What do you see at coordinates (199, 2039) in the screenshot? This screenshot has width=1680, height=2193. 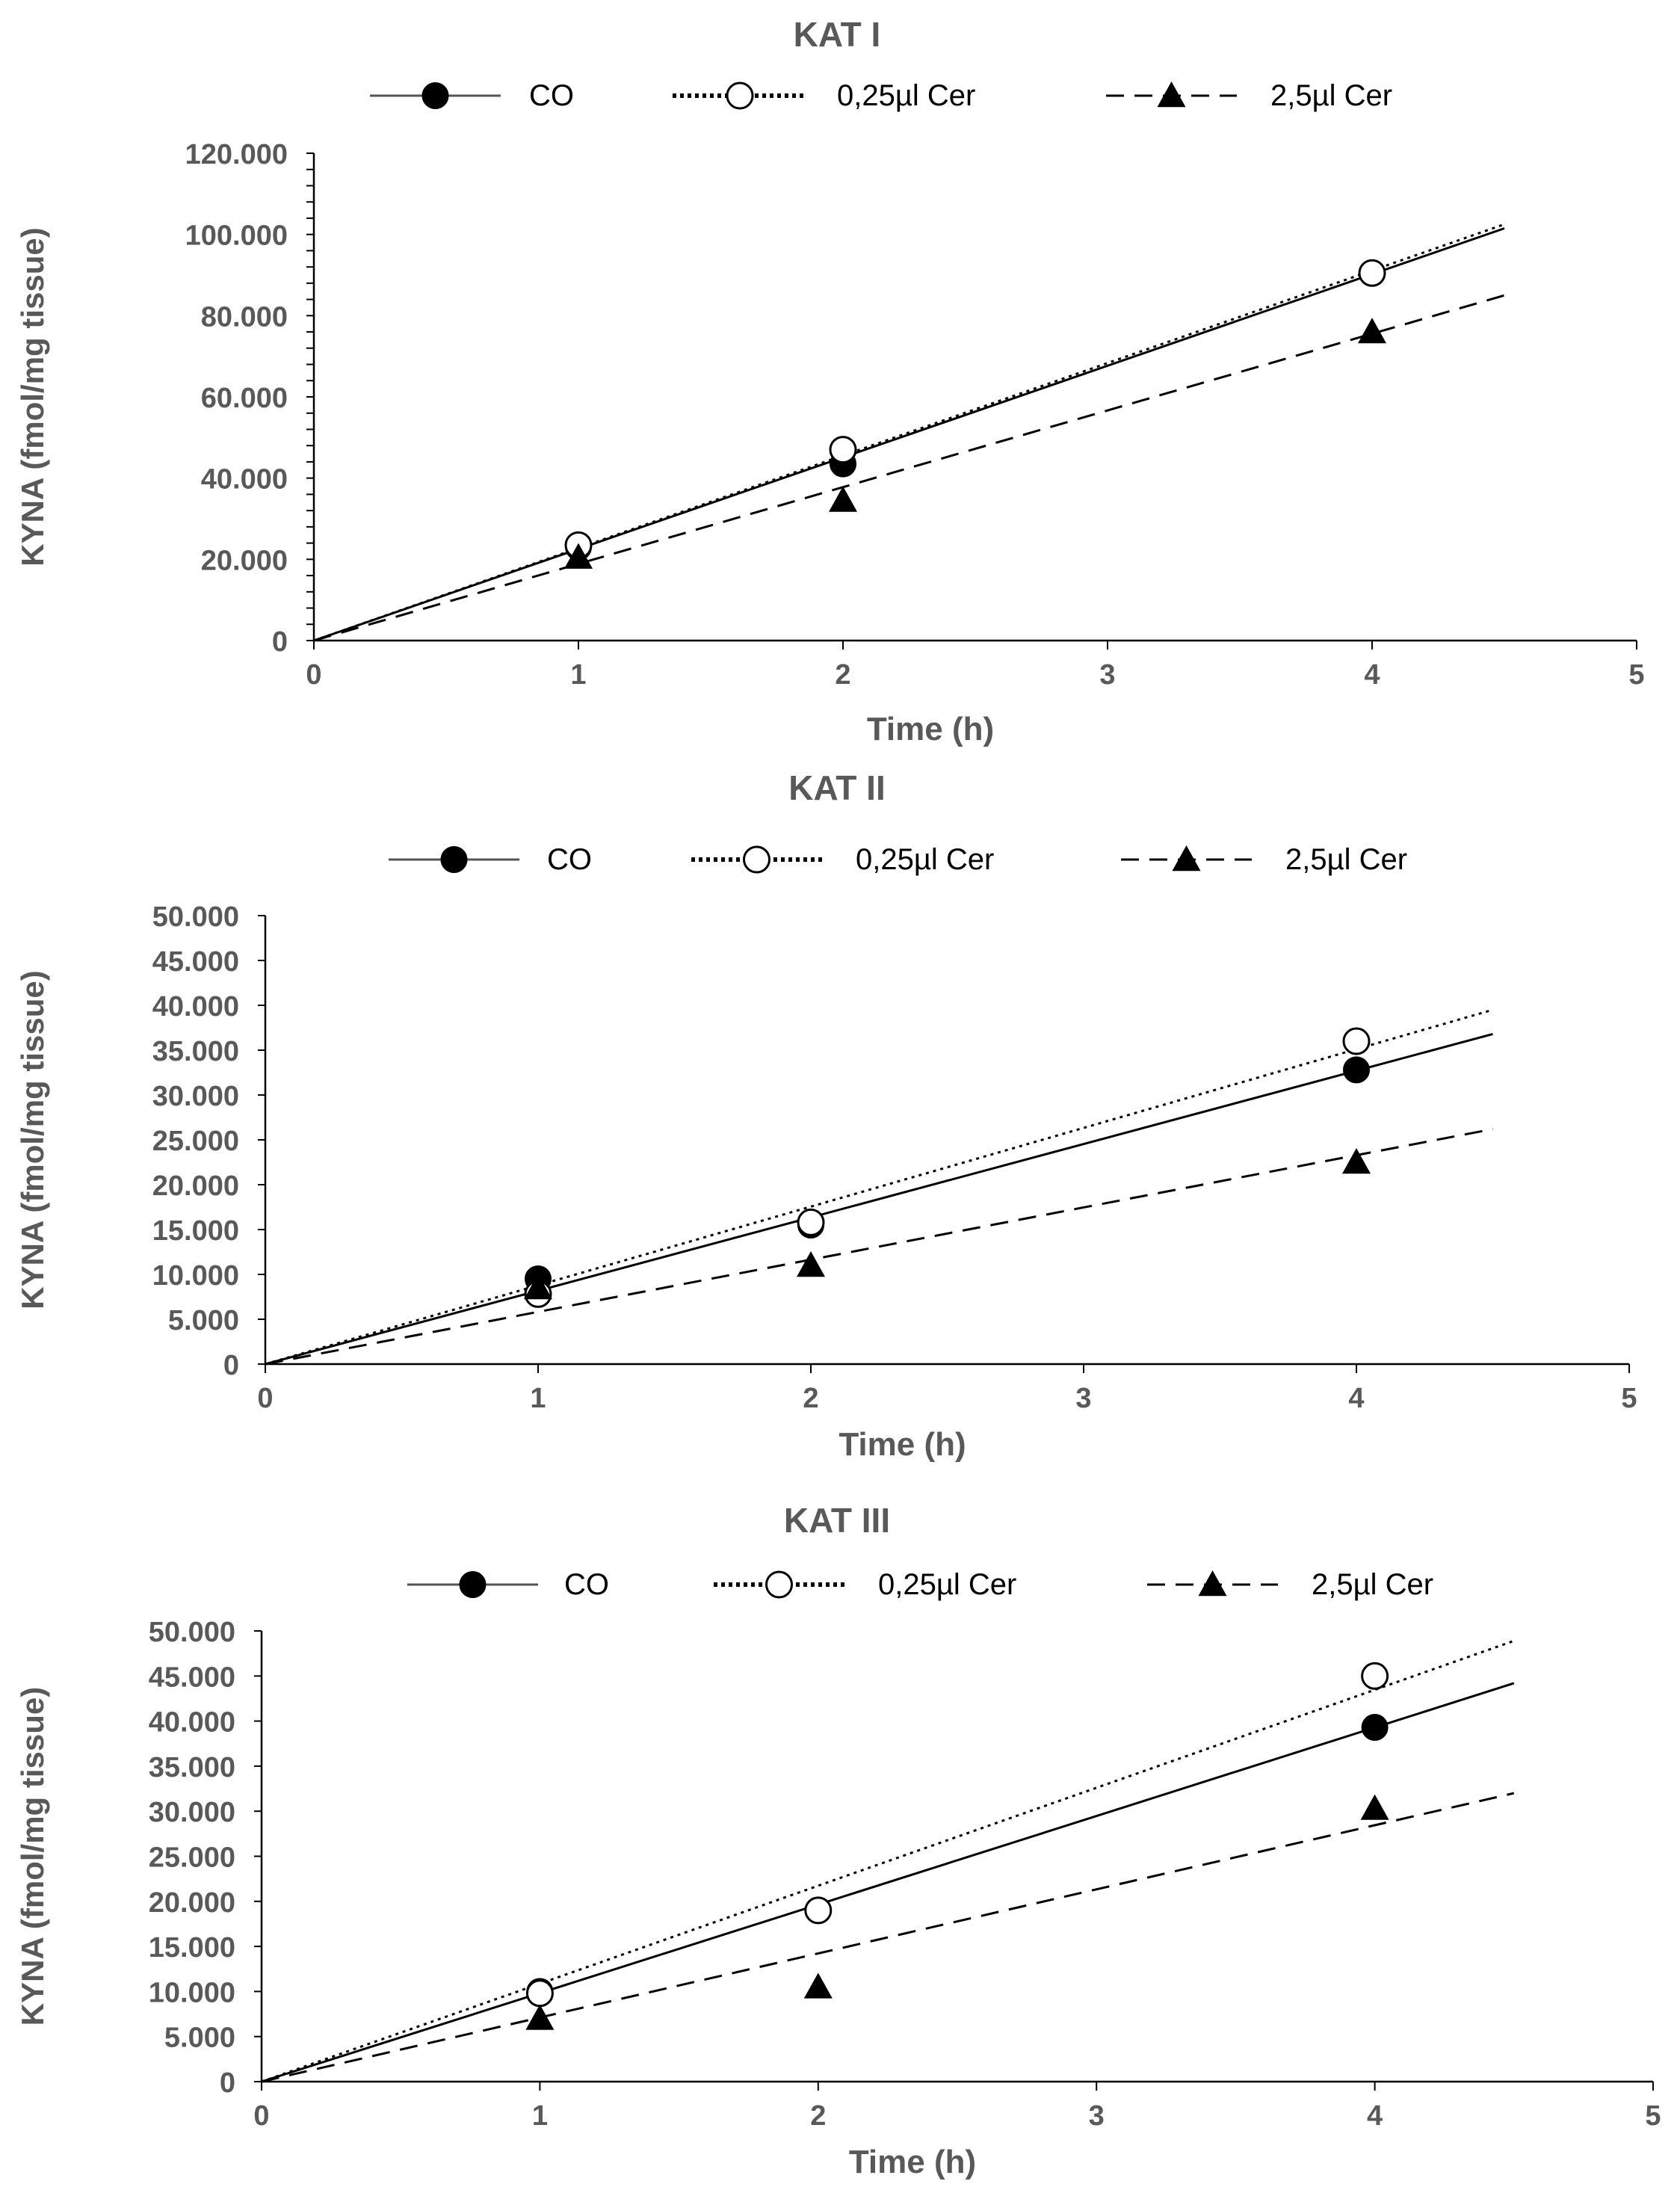 I see `y-tick-label: 5.000` at bounding box center [199, 2039].